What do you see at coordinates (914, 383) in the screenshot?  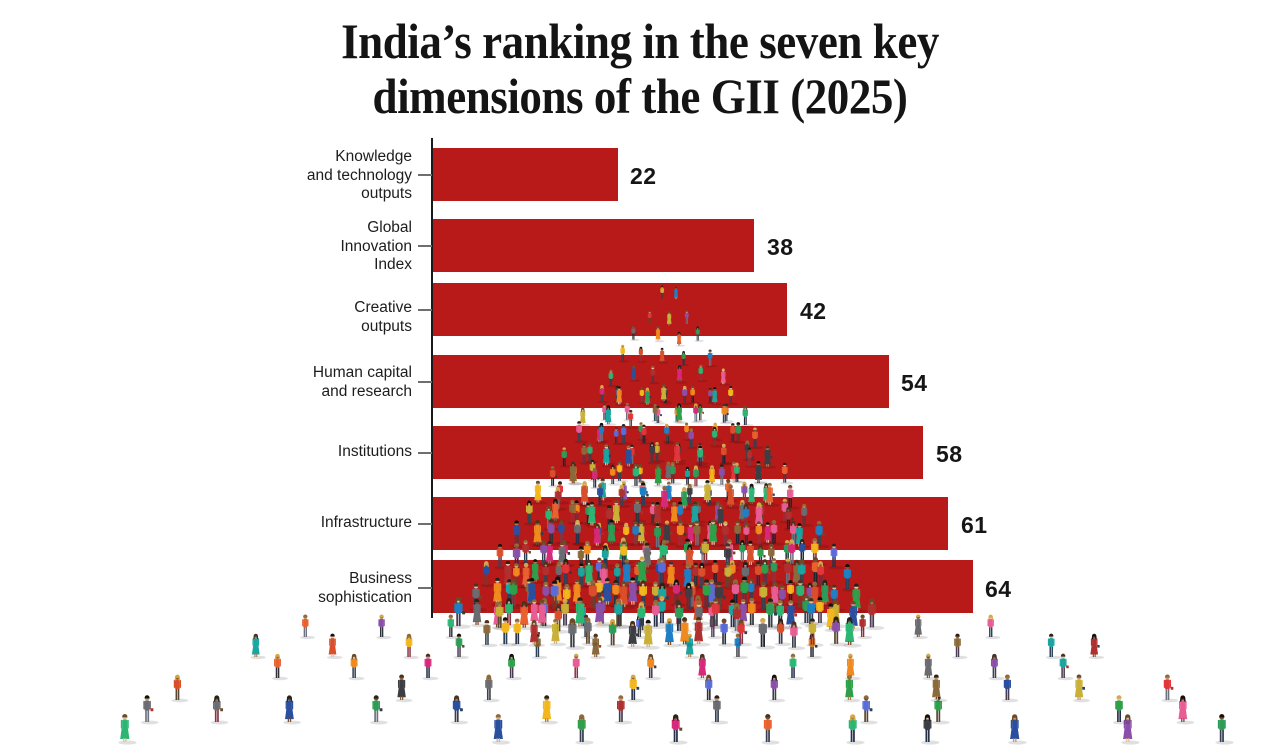 I see `bar-value-human-capital-and-research: 54` at bounding box center [914, 383].